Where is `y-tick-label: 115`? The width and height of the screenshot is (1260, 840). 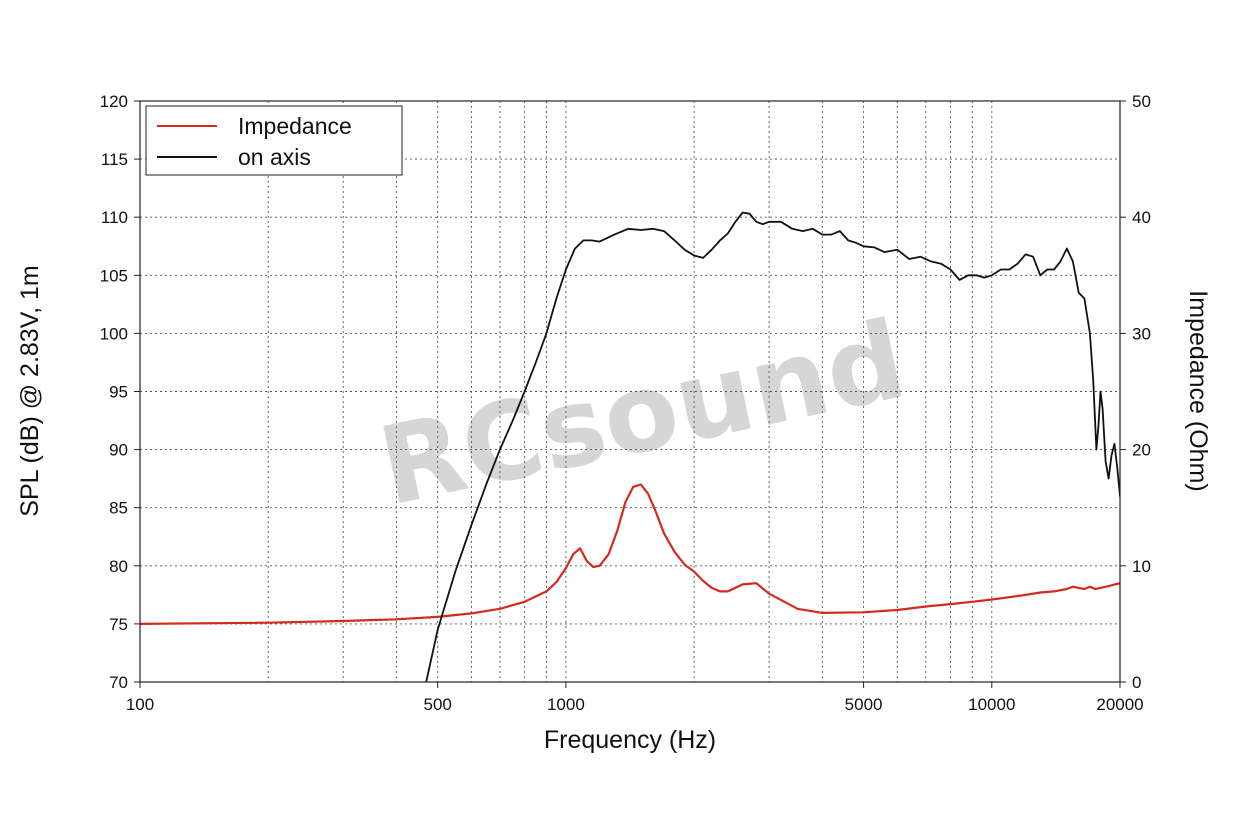 y-tick-label: 115 is located at coordinates (114, 159).